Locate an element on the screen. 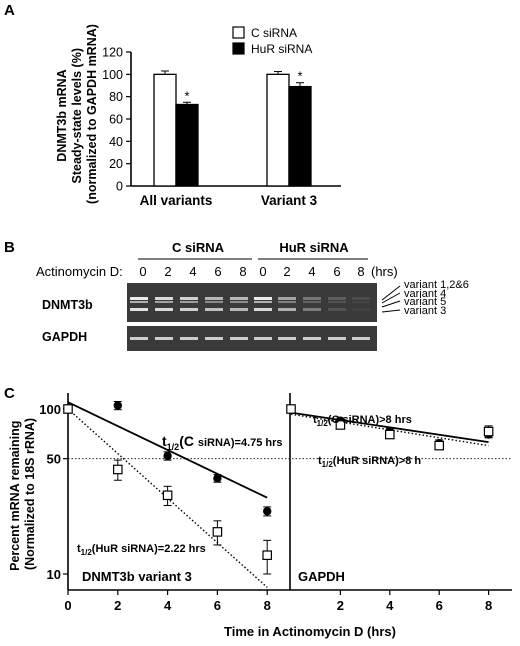 The width and height of the screenshot is (520, 646). panel-c-letter: C is located at coordinates (9, 393).